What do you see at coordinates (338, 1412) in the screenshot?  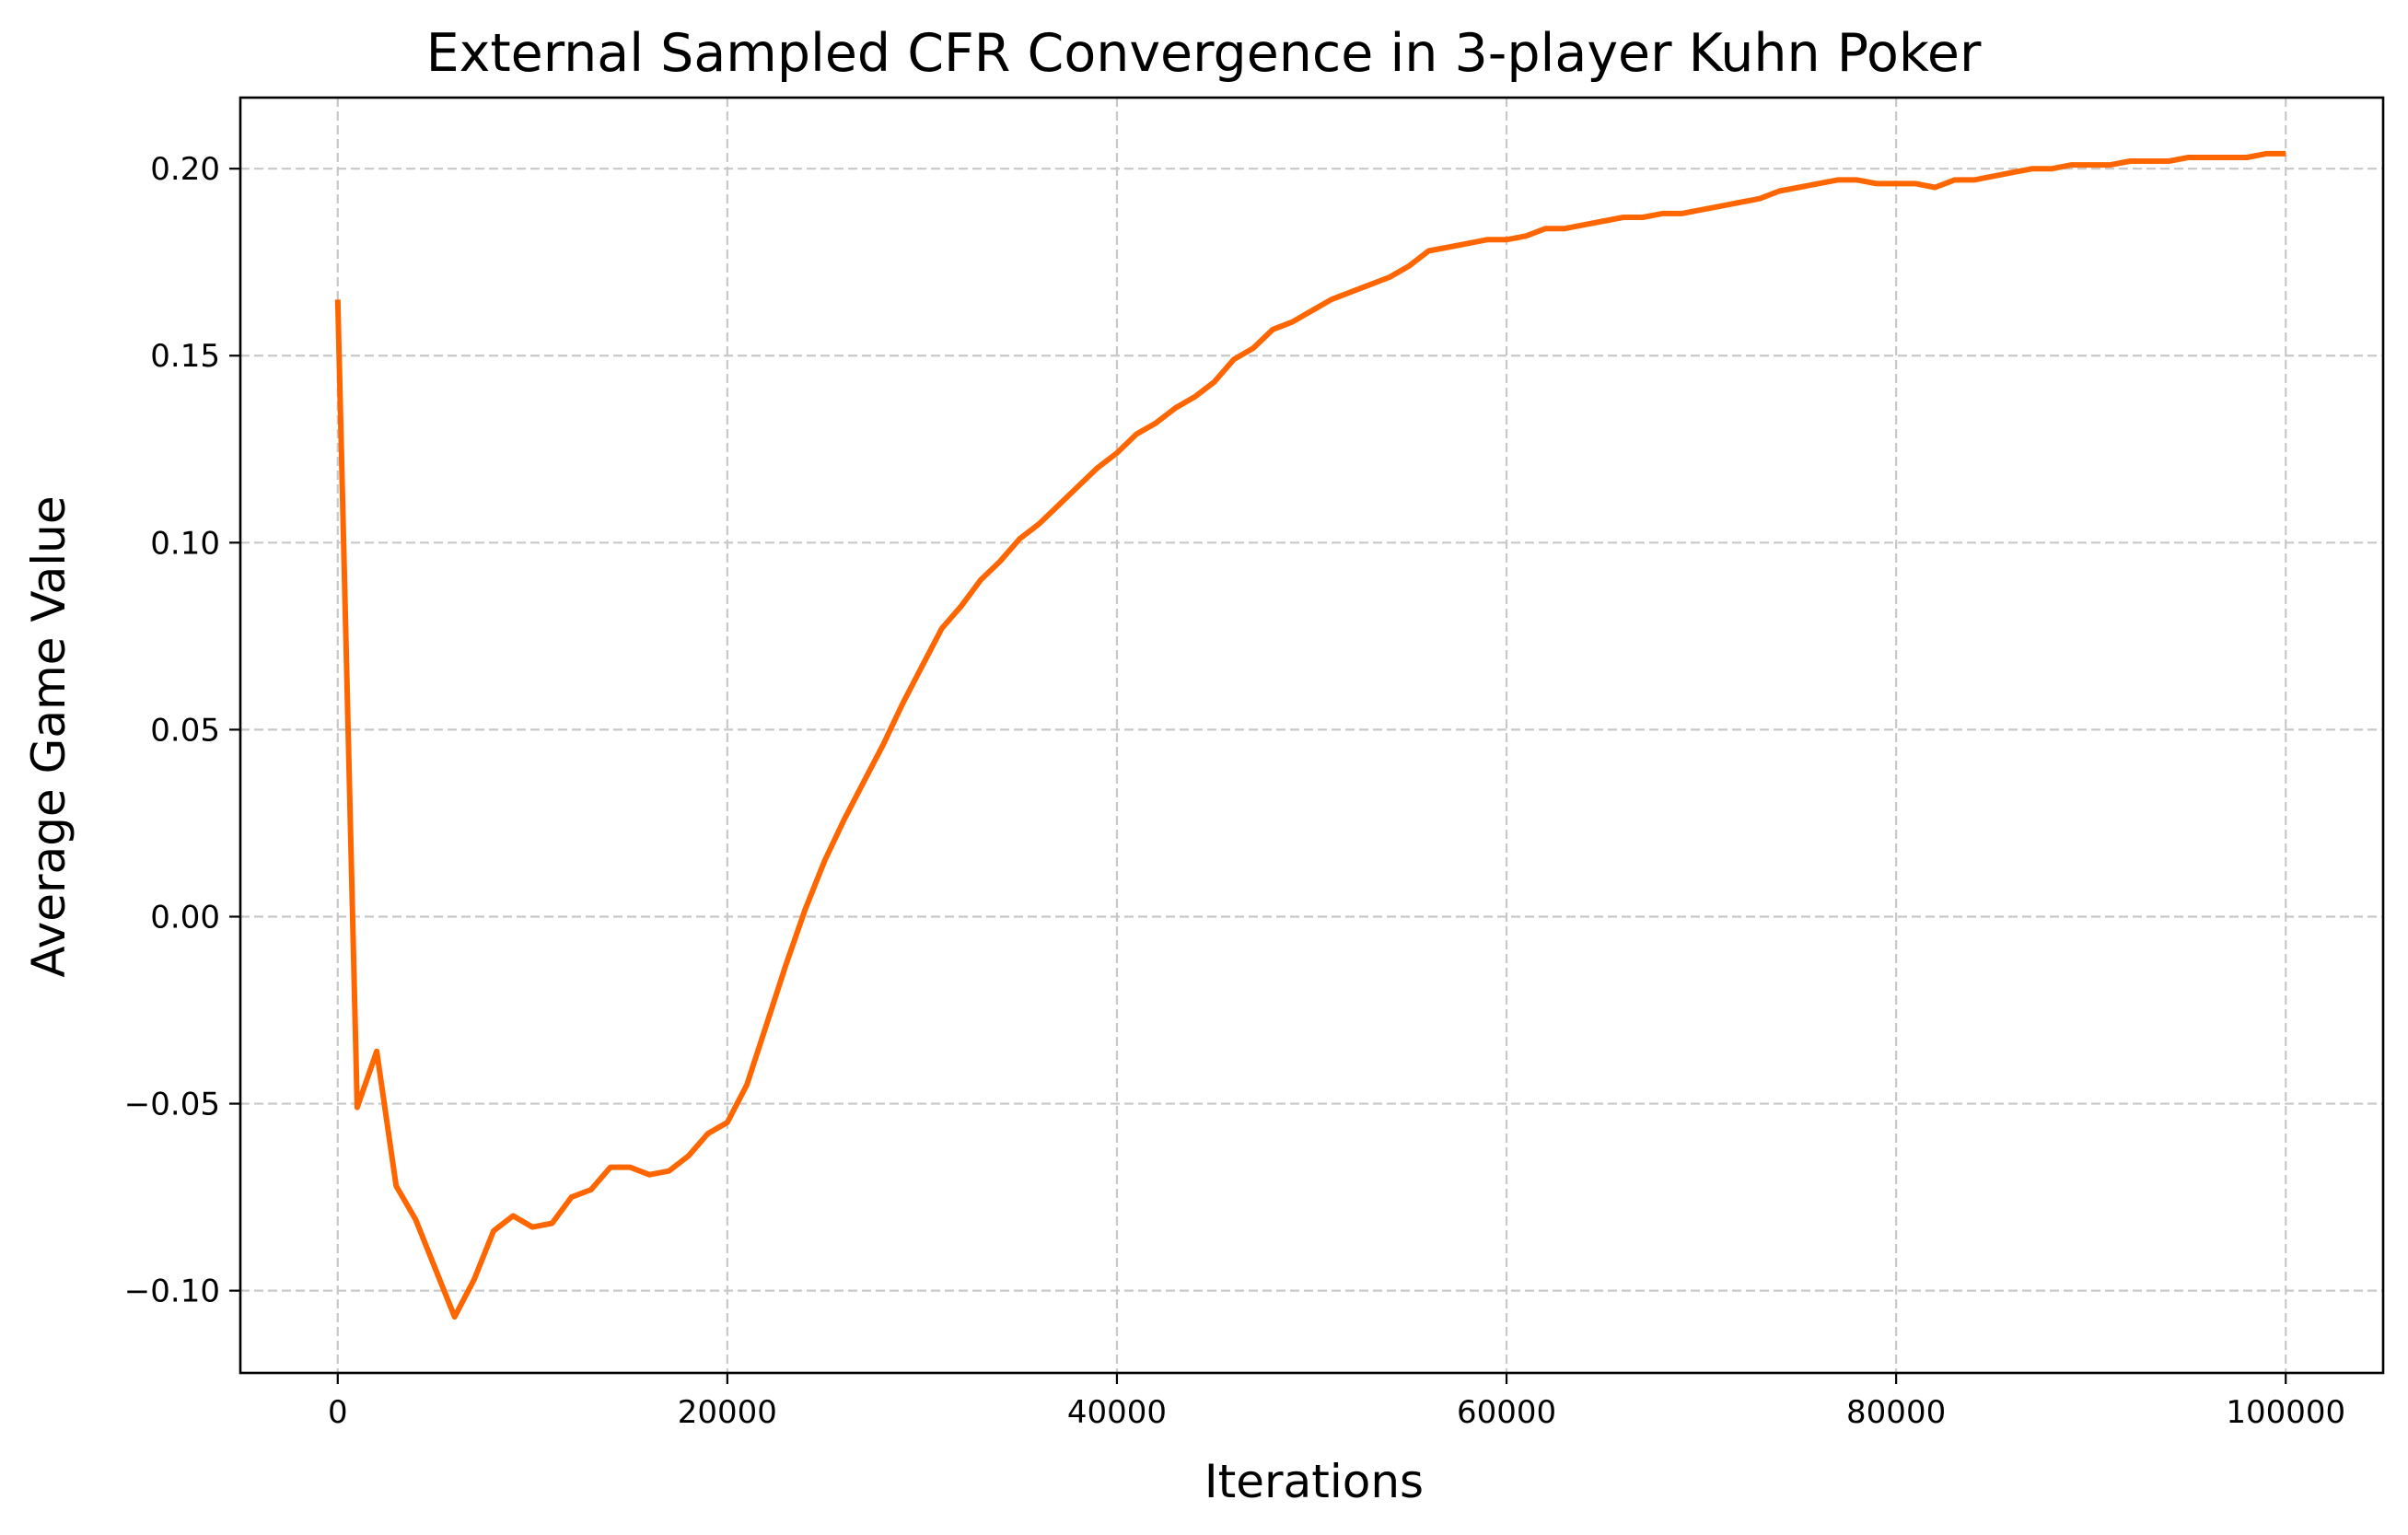 I see `x-tick-label: 0` at bounding box center [338, 1412].